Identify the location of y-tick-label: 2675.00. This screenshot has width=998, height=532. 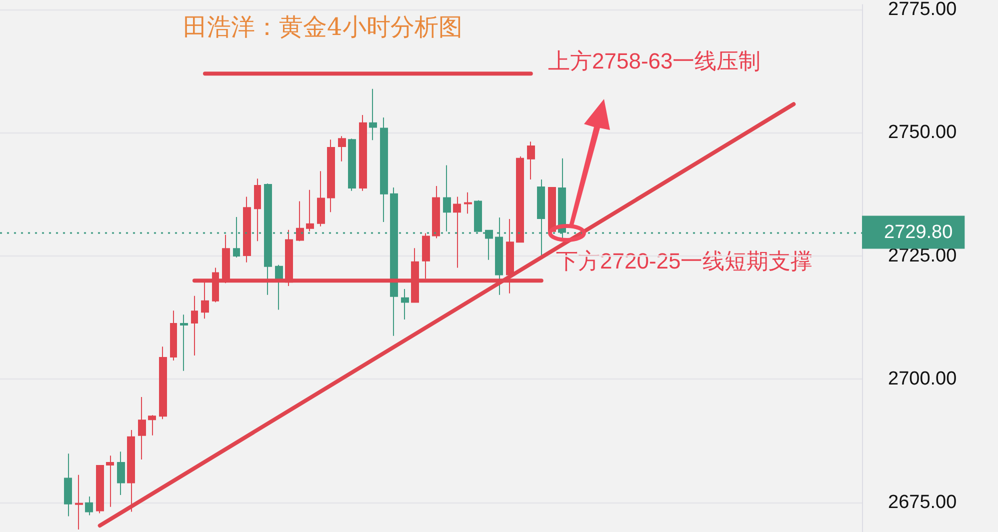
(922, 502).